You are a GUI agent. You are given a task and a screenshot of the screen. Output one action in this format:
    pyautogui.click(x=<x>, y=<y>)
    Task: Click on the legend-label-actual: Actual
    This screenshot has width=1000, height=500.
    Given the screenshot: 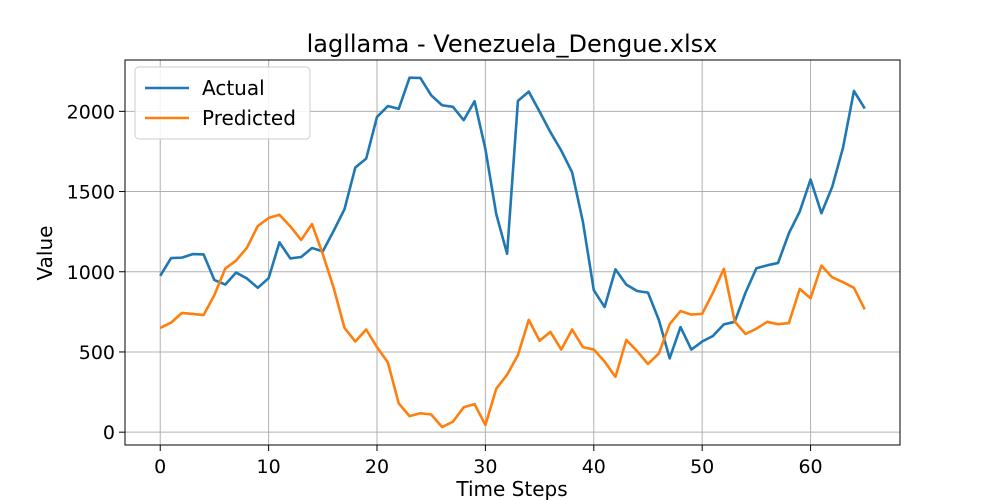 What is the action you would take?
    pyautogui.click(x=233, y=88)
    